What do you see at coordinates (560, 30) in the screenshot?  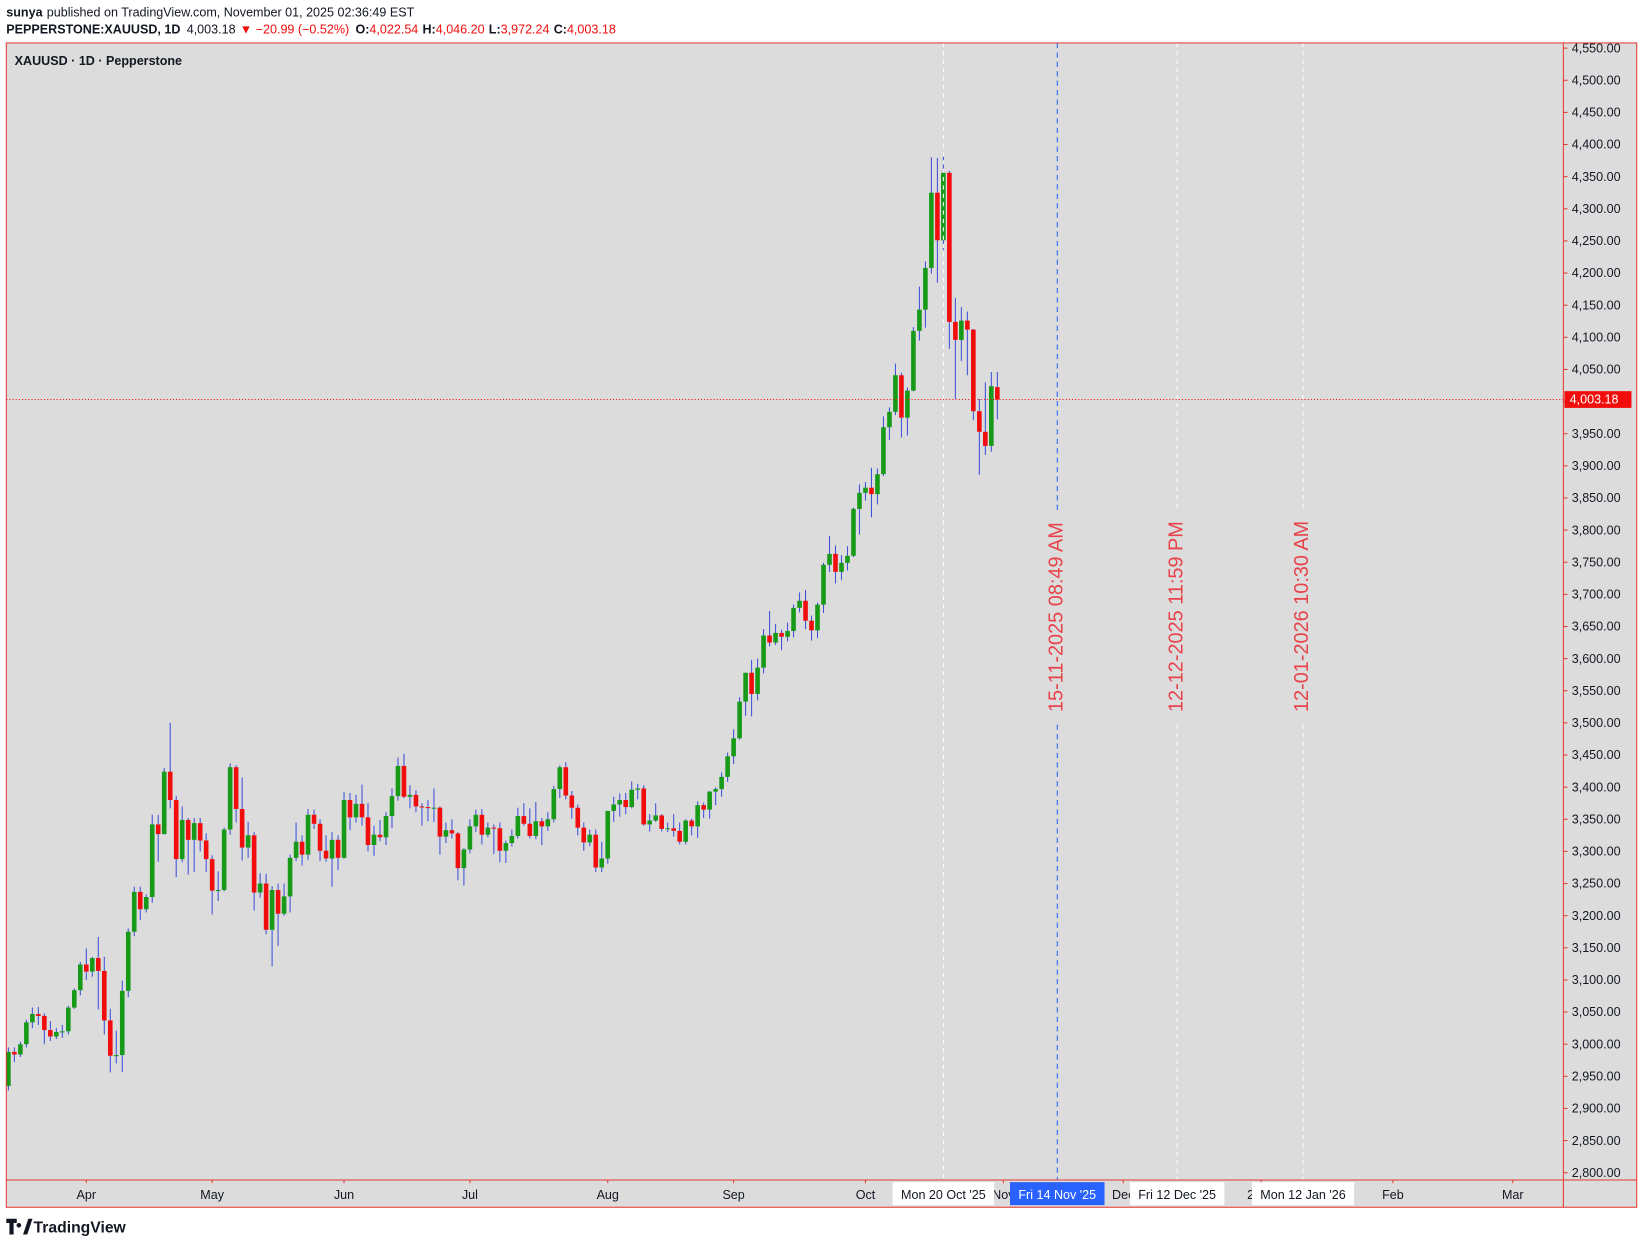 I see `c-label: C:` at bounding box center [560, 30].